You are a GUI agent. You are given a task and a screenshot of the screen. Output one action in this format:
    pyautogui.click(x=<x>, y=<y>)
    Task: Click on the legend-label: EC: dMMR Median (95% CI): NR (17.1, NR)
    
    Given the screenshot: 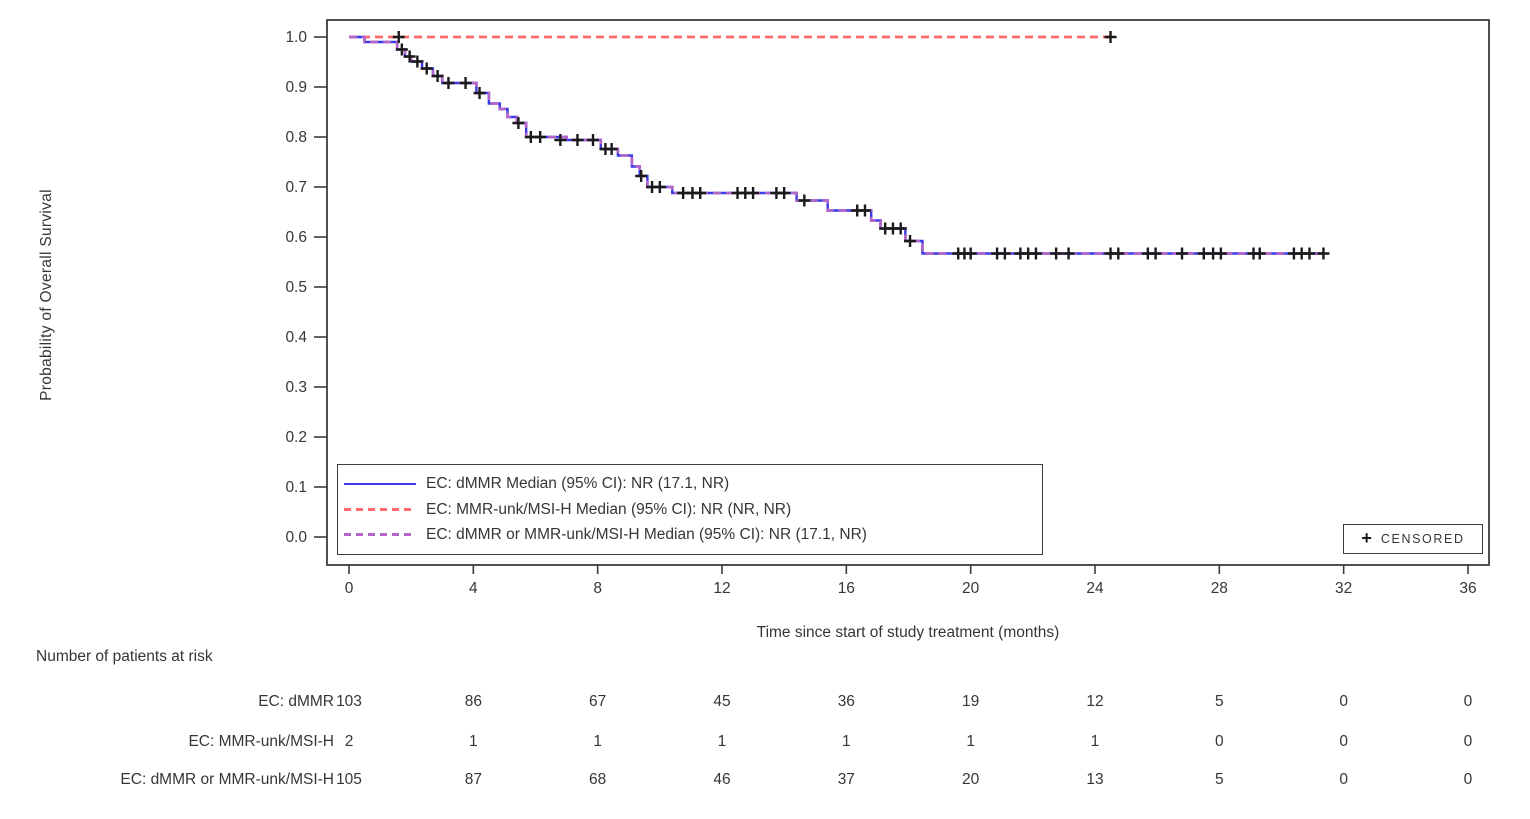 What is the action you would take?
    pyautogui.click(x=578, y=484)
    